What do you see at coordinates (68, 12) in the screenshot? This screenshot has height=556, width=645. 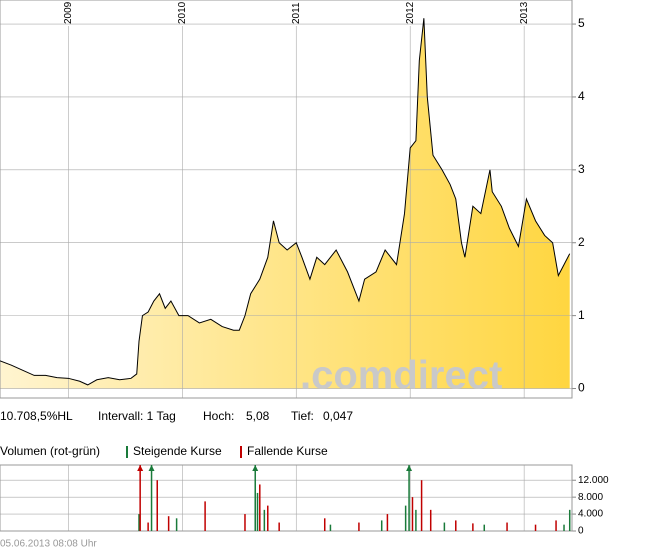 I see `x-tick-label: 2009` at bounding box center [68, 12].